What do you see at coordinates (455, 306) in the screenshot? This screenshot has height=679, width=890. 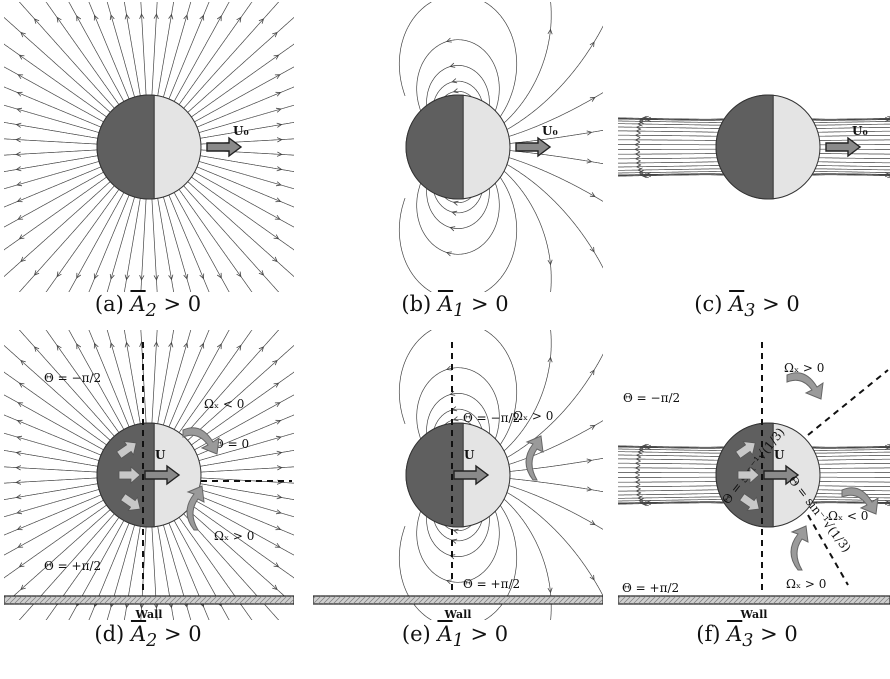 I see `caption-b: (b) A1 > 0` at bounding box center [455, 306].